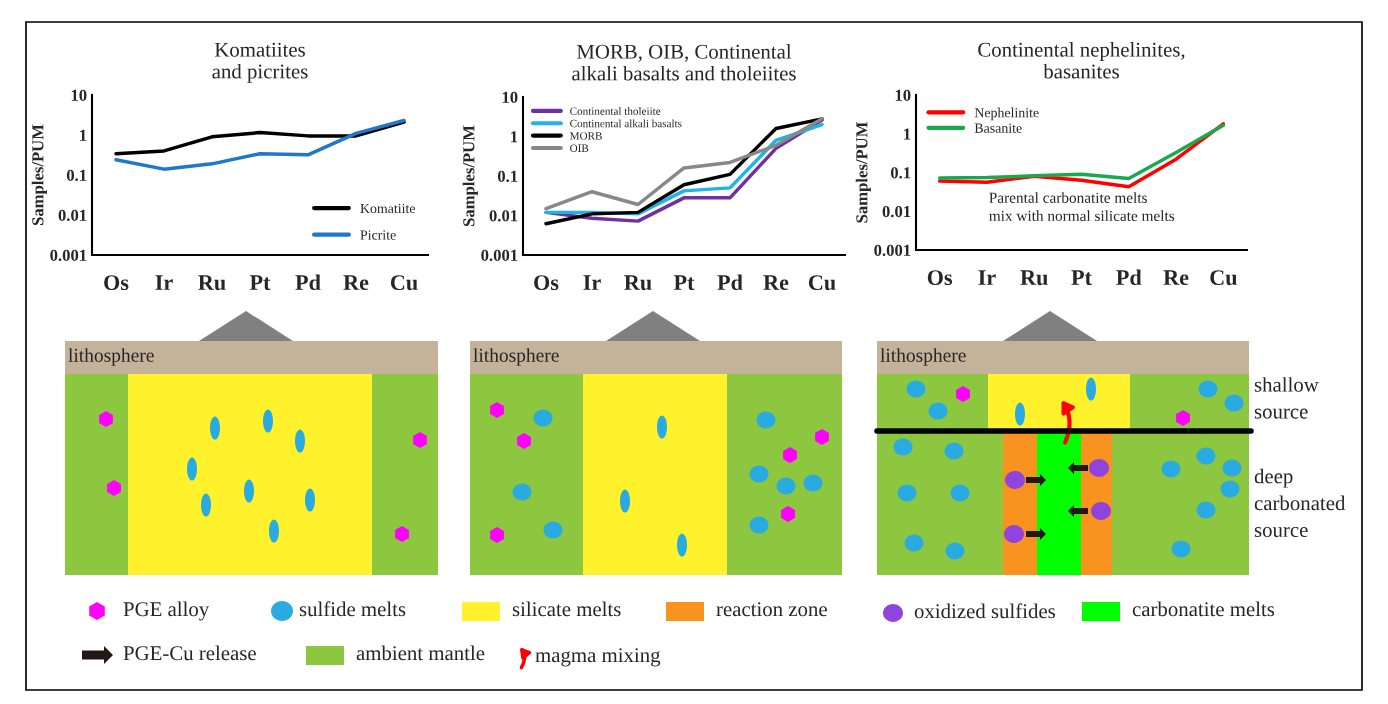  Describe the element at coordinates (771, 609) in the screenshot. I see `text: reaction zone` at that location.